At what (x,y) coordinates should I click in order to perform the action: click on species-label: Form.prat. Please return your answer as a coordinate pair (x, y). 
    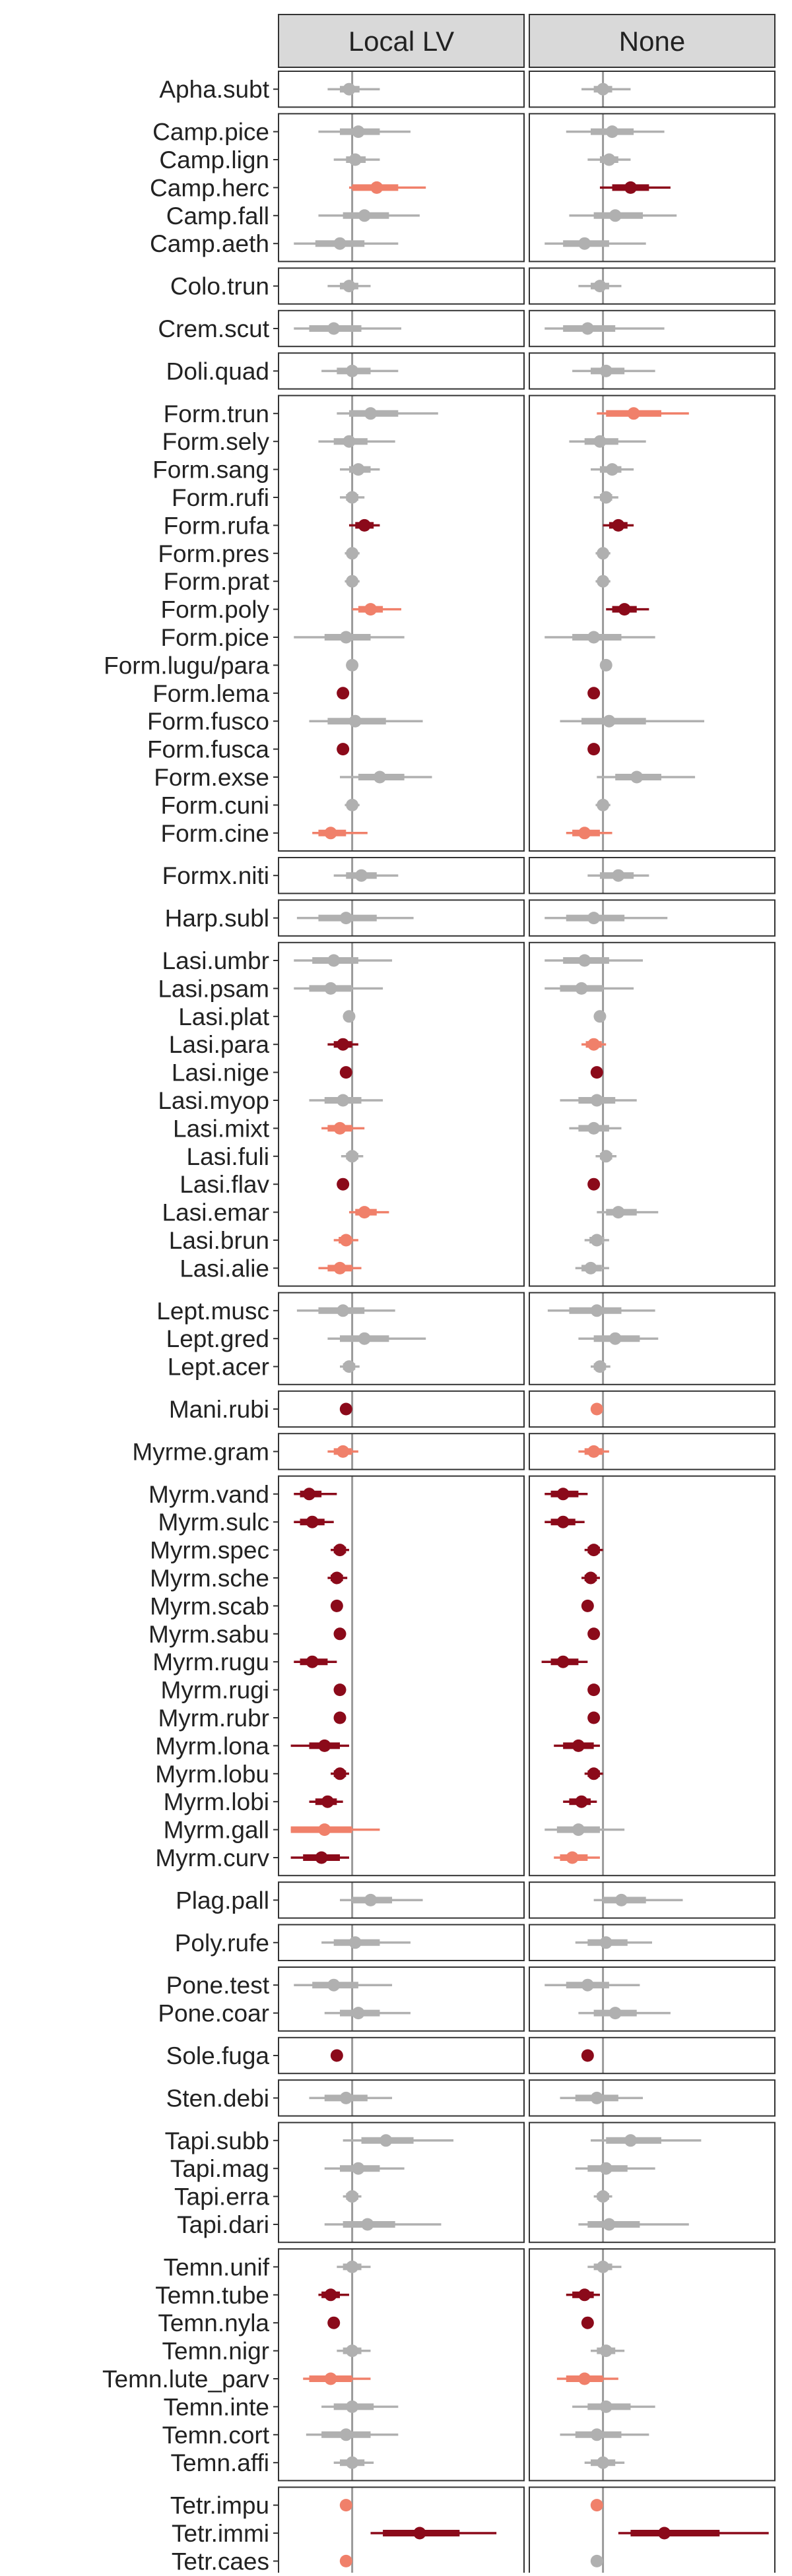
    Looking at the image, I should click on (217, 581).